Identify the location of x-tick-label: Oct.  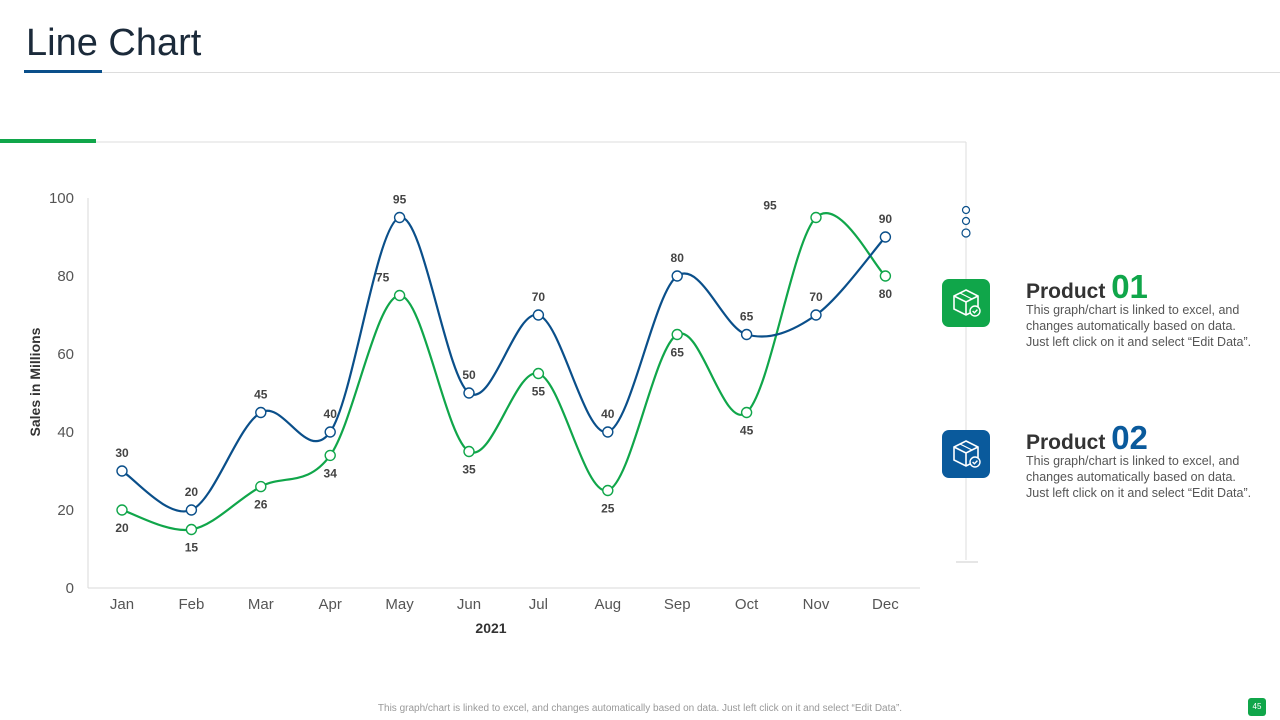
(747, 604).